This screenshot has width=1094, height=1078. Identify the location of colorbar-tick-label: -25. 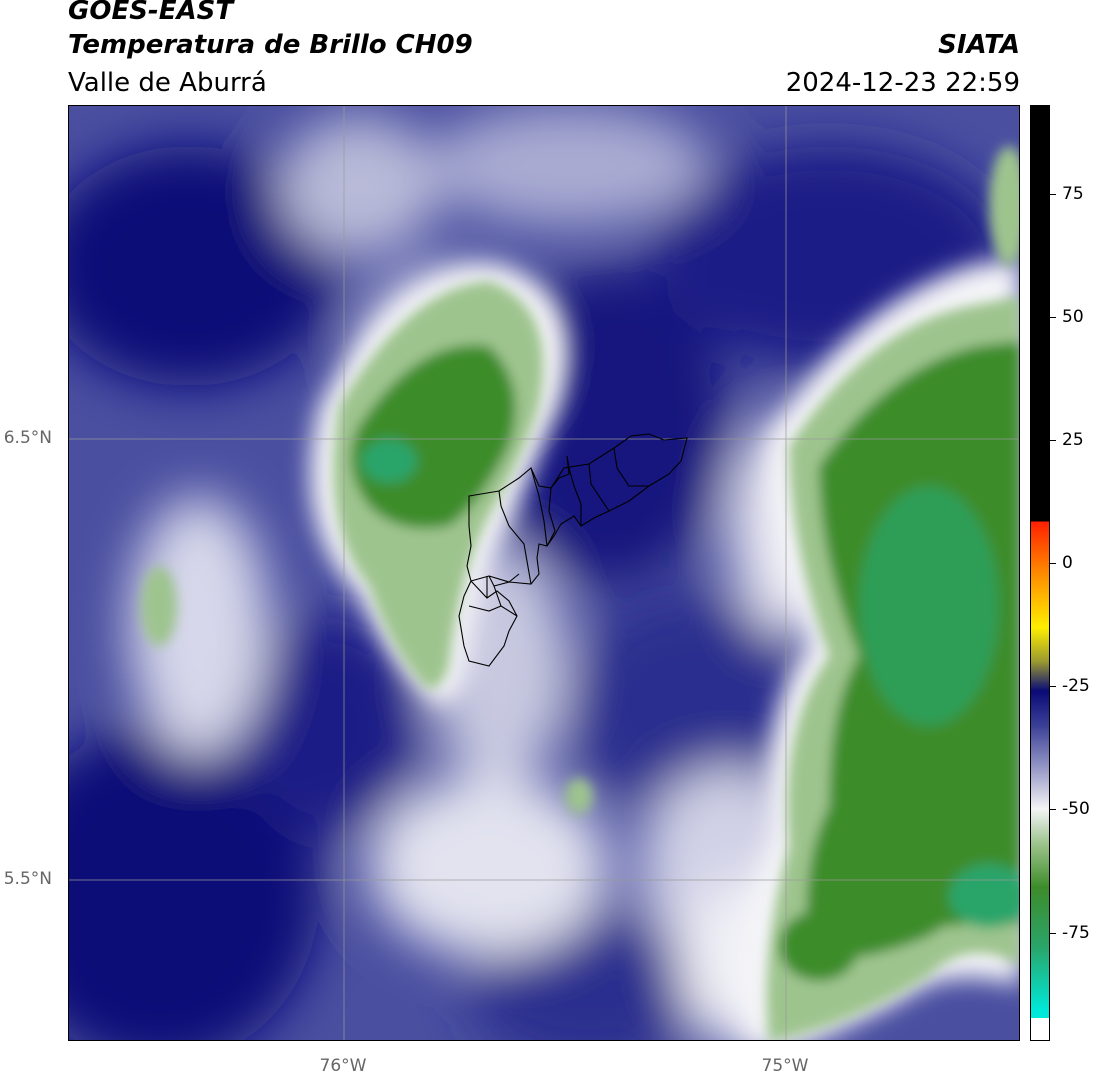
(1076, 686).